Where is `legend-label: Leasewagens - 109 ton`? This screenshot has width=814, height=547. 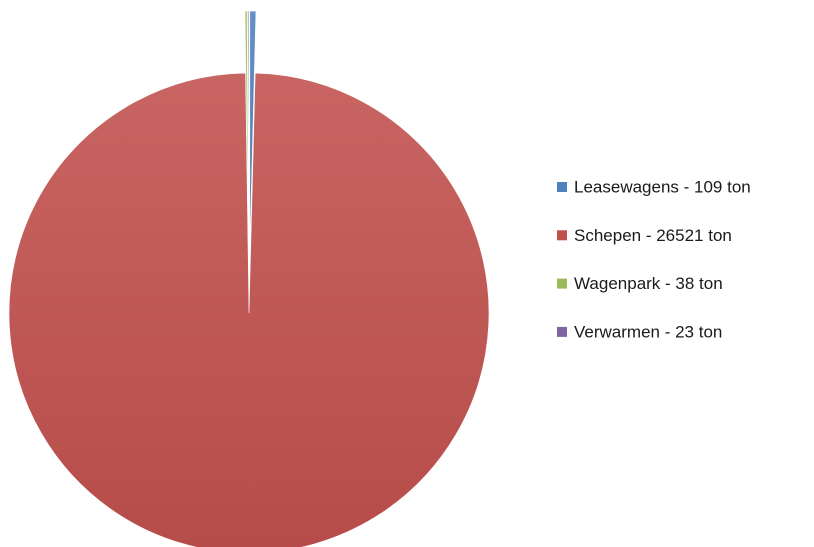 legend-label: Leasewagens - 109 ton is located at coordinates (662, 186).